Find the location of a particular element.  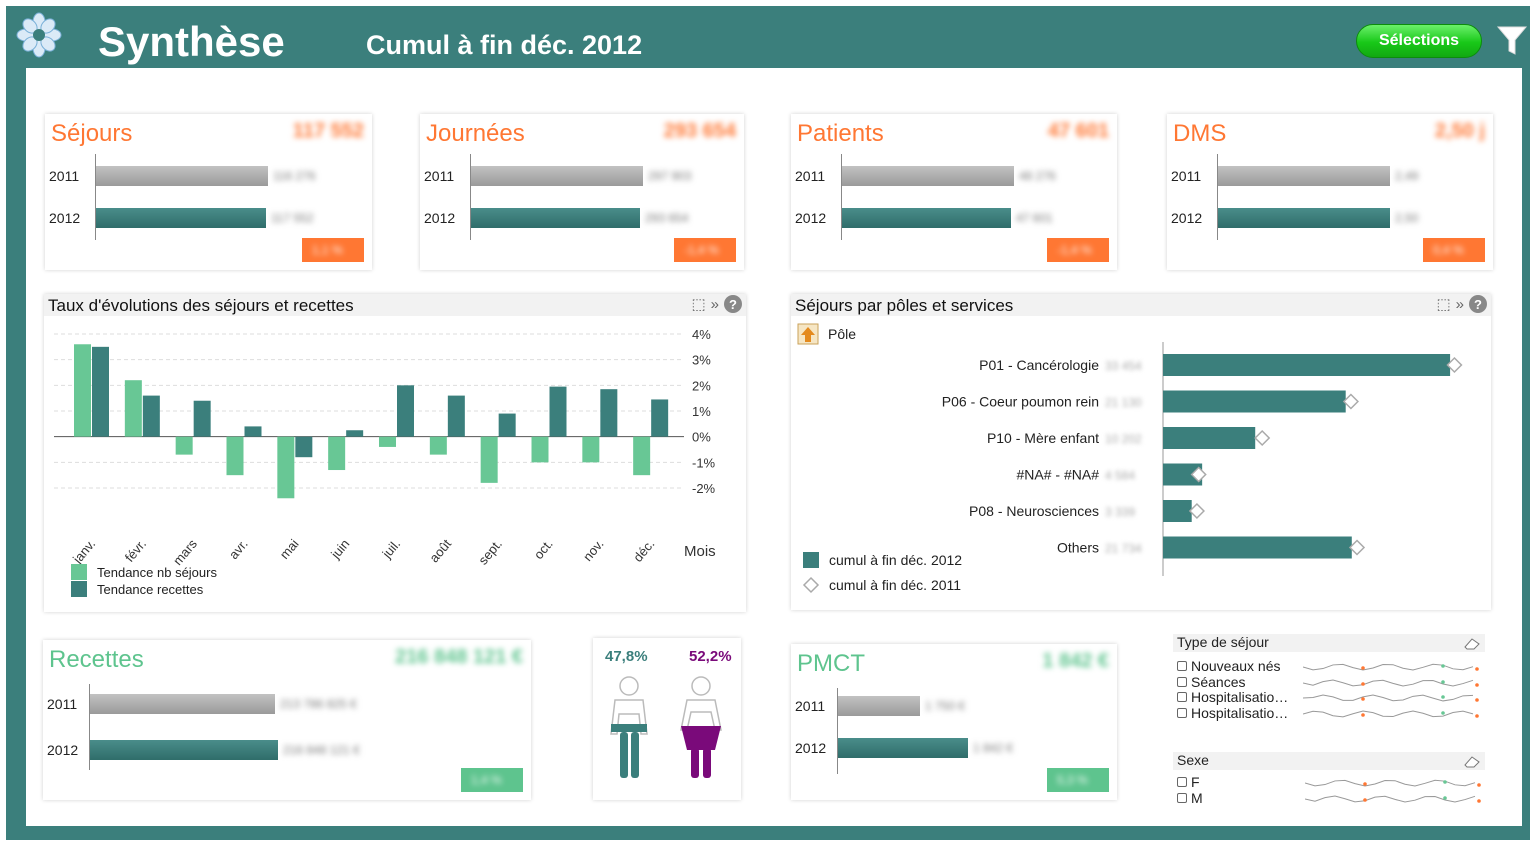

listbox-item: Nouveaux nés is located at coordinates (1328, 666).